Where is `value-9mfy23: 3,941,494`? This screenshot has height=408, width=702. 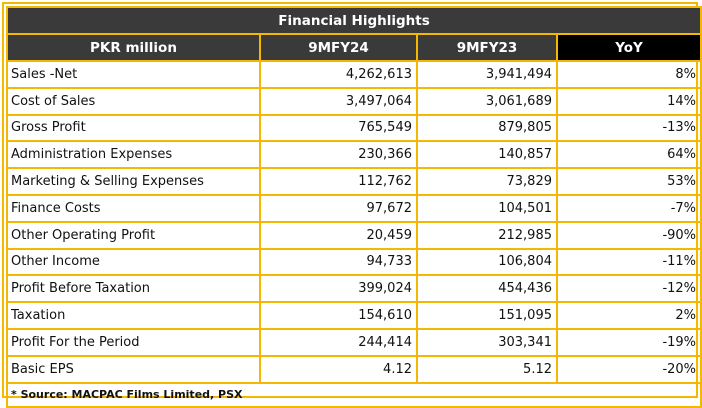
value-9mfy23: 3,941,494 is located at coordinates (487, 74).